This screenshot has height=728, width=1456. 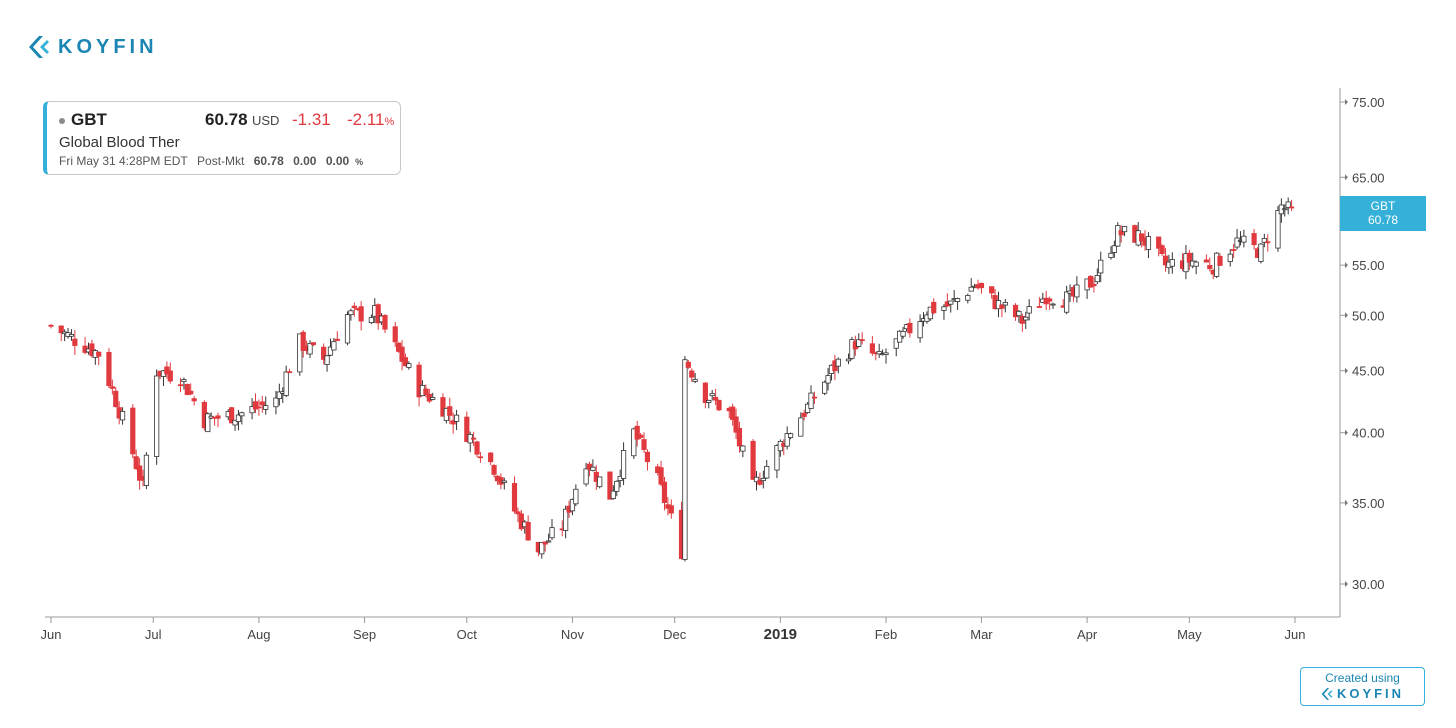 What do you see at coordinates (258, 634) in the screenshot?
I see `x-tick-label: Aug` at bounding box center [258, 634].